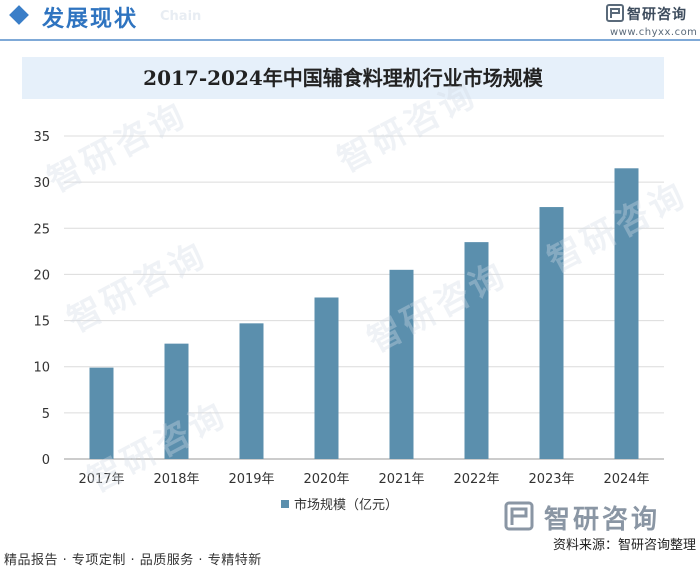  I want to click on legend-swatch, so click(285, 504).